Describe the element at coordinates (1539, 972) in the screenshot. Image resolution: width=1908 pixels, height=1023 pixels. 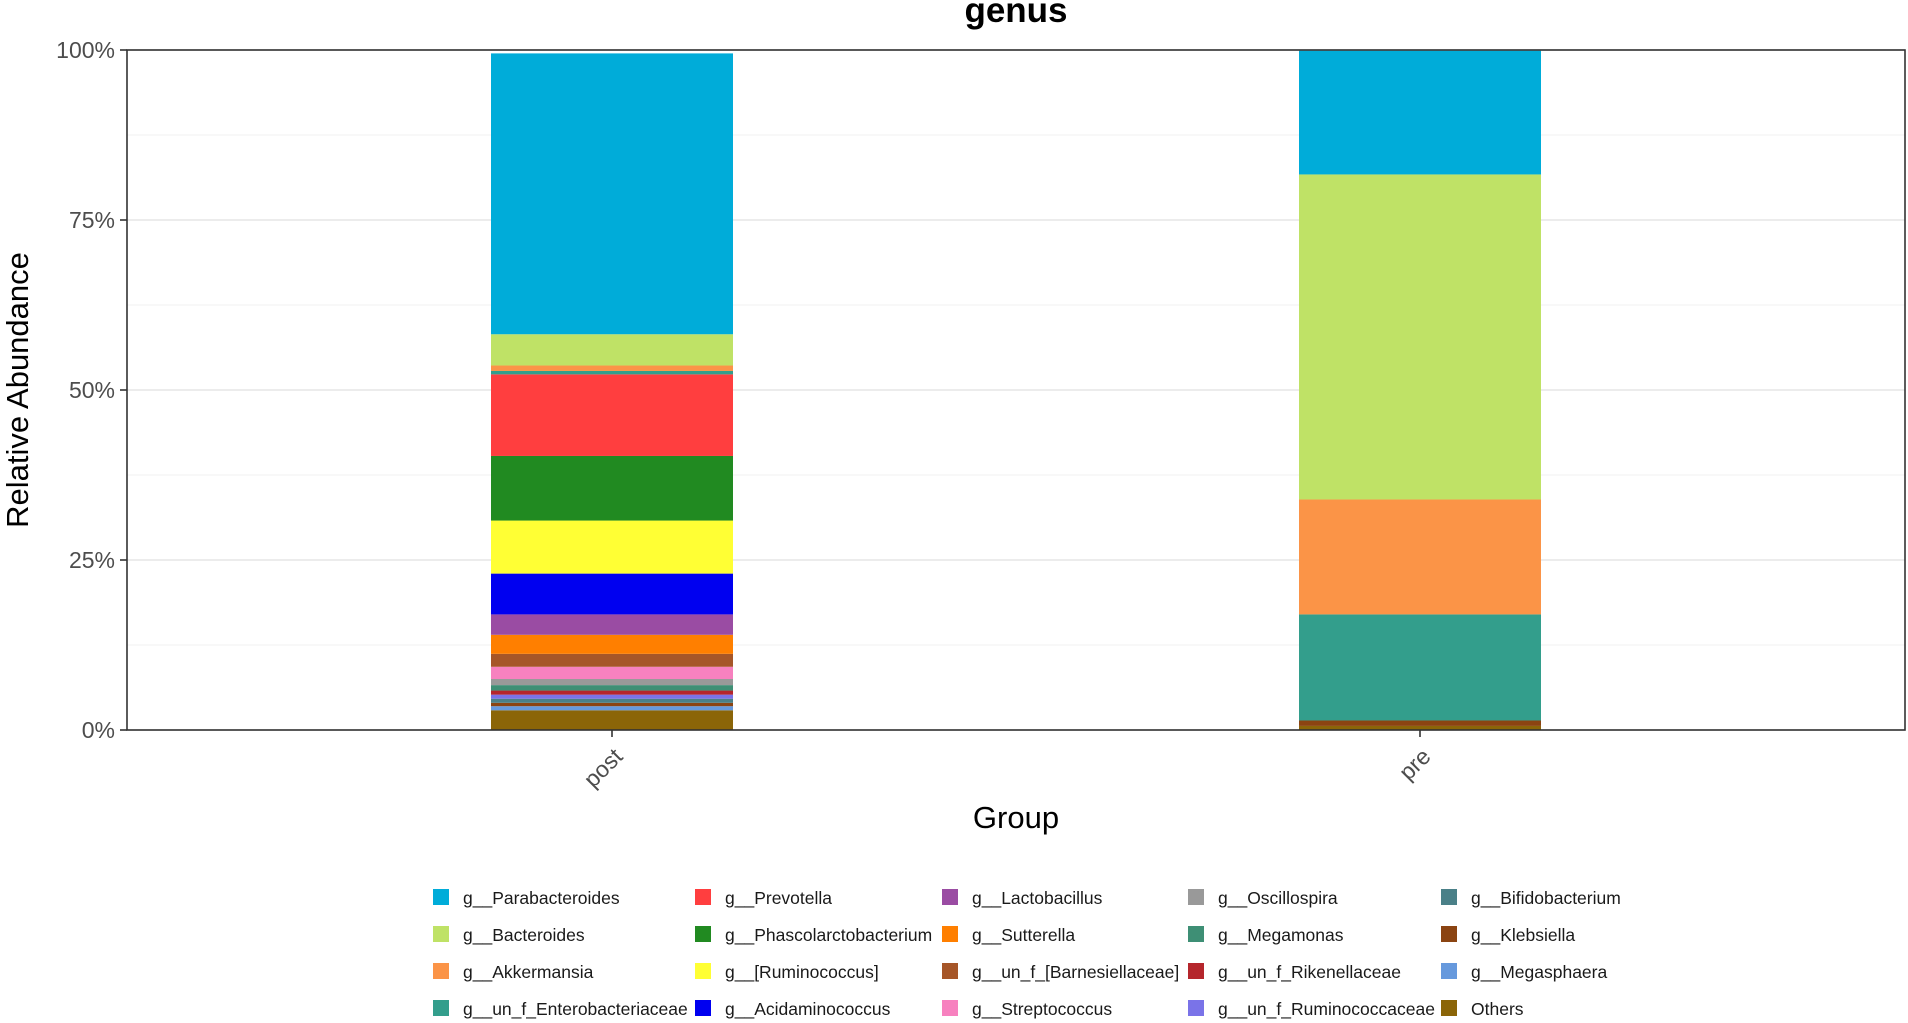
I see `legend-label: g__Megasphaera` at that location.